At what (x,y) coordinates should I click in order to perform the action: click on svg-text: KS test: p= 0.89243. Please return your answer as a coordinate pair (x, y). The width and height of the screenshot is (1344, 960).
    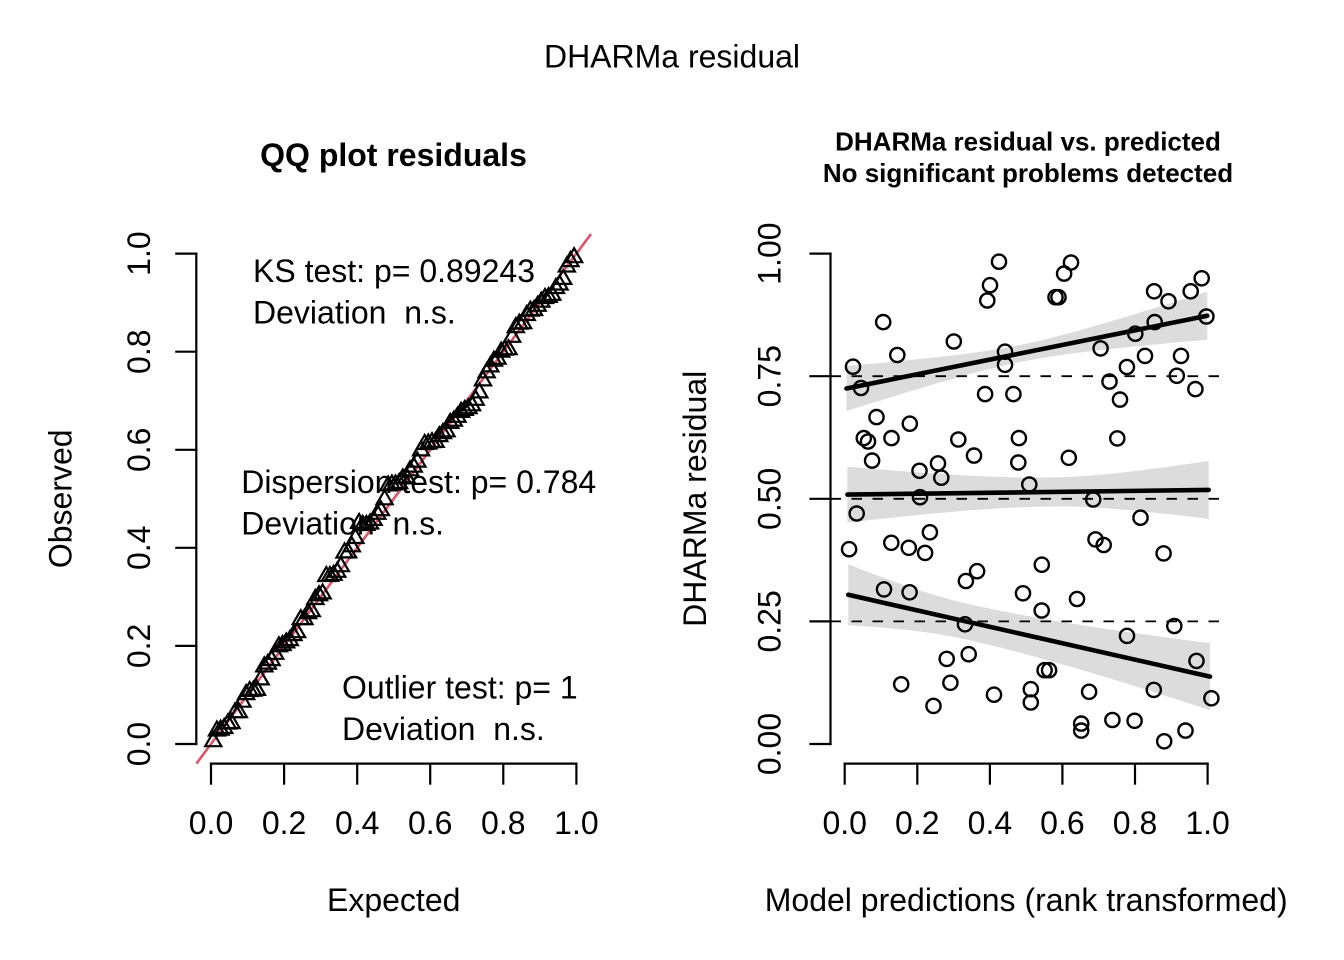
    Looking at the image, I should click on (394, 271).